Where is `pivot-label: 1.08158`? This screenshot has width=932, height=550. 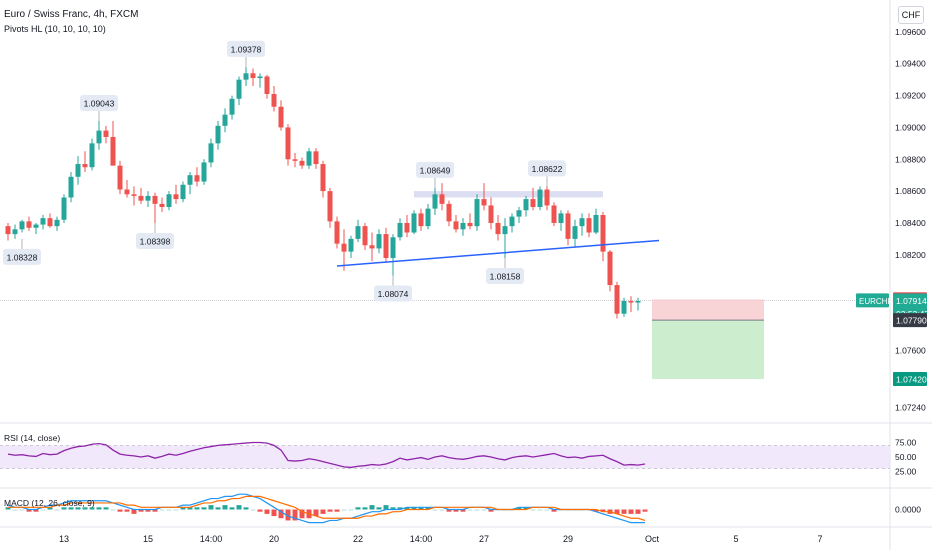
pivot-label: 1.08158 is located at coordinates (505, 276).